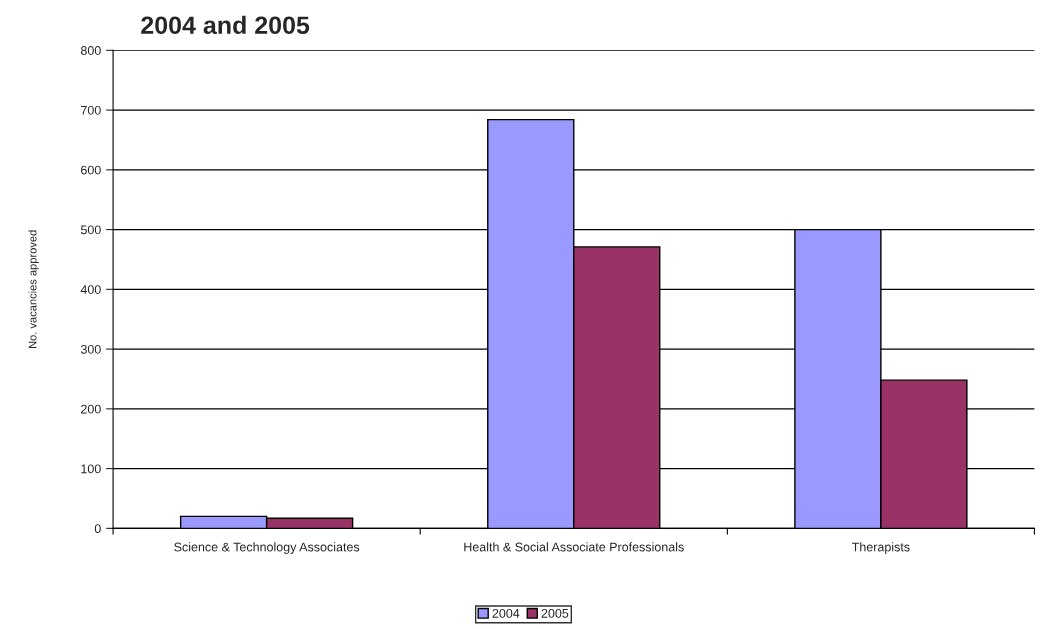 The image size is (1047, 629). Describe the element at coordinates (574, 547) in the screenshot. I see `x-tick-label: Health & Social Associate Professionals` at that location.